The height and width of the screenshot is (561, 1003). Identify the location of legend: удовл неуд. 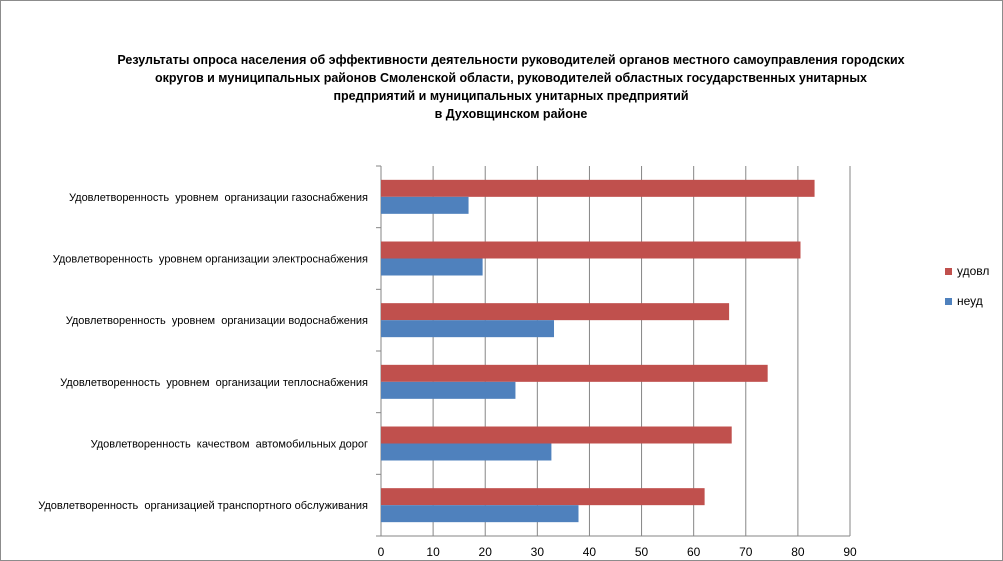
(967, 294).